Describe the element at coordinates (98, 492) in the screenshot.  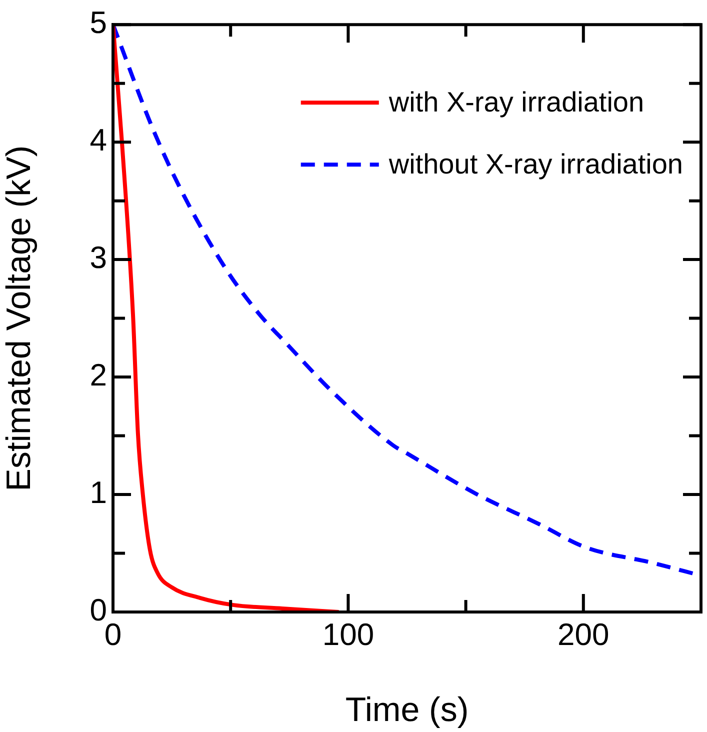
I see `y-tick-label: 1` at that location.